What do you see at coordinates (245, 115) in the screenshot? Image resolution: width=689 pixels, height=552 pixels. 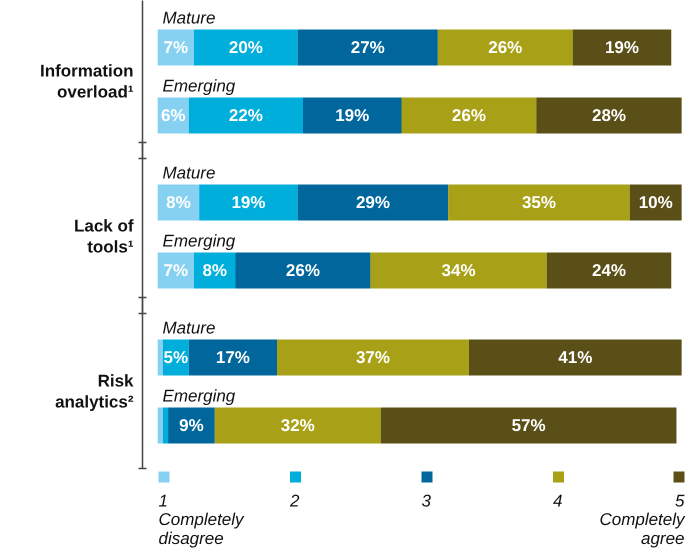 I see `data-label: 22%` at bounding box center [245, 115].